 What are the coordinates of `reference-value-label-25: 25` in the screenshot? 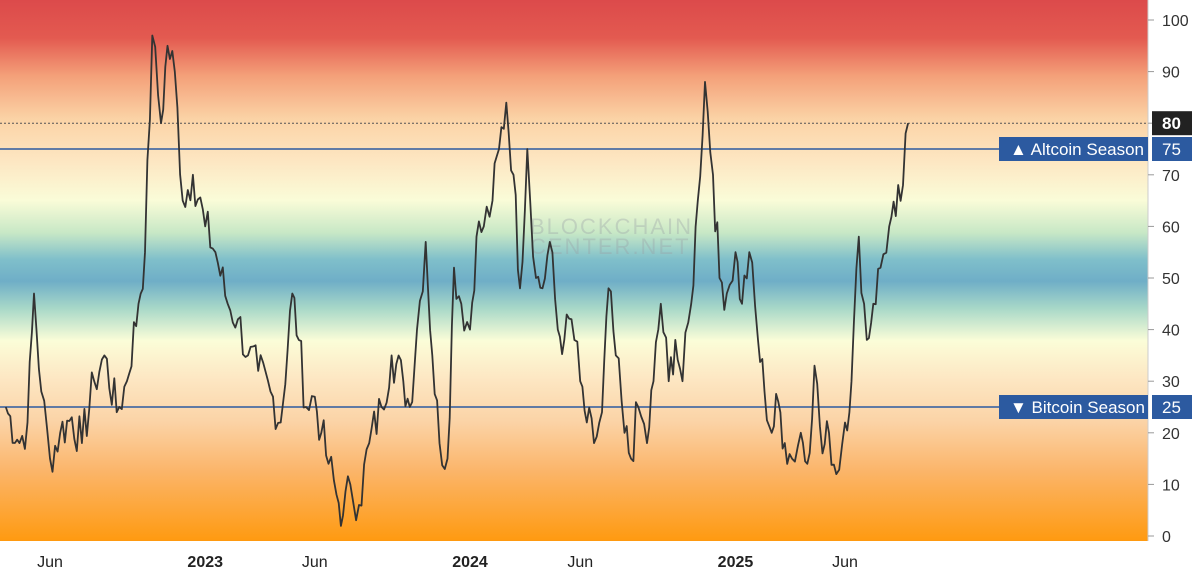 It's located at (1171, 407).